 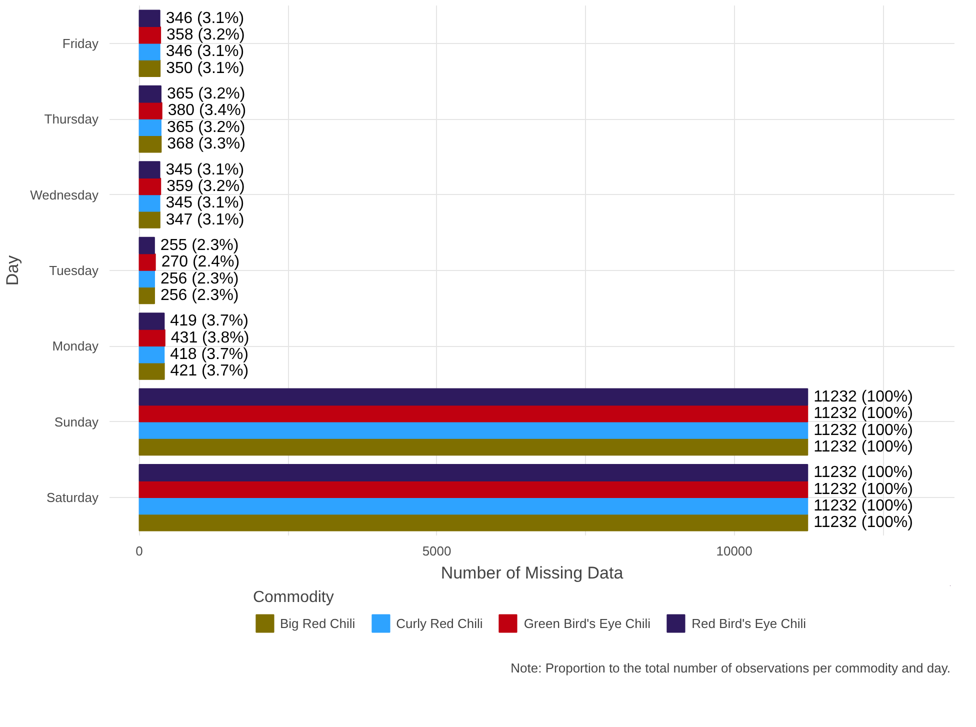 What do you see at coordinates (532, 573) in the screenshot?
I see `x-axis-title: Number of Missing Data` at bounding box center [532, 573].